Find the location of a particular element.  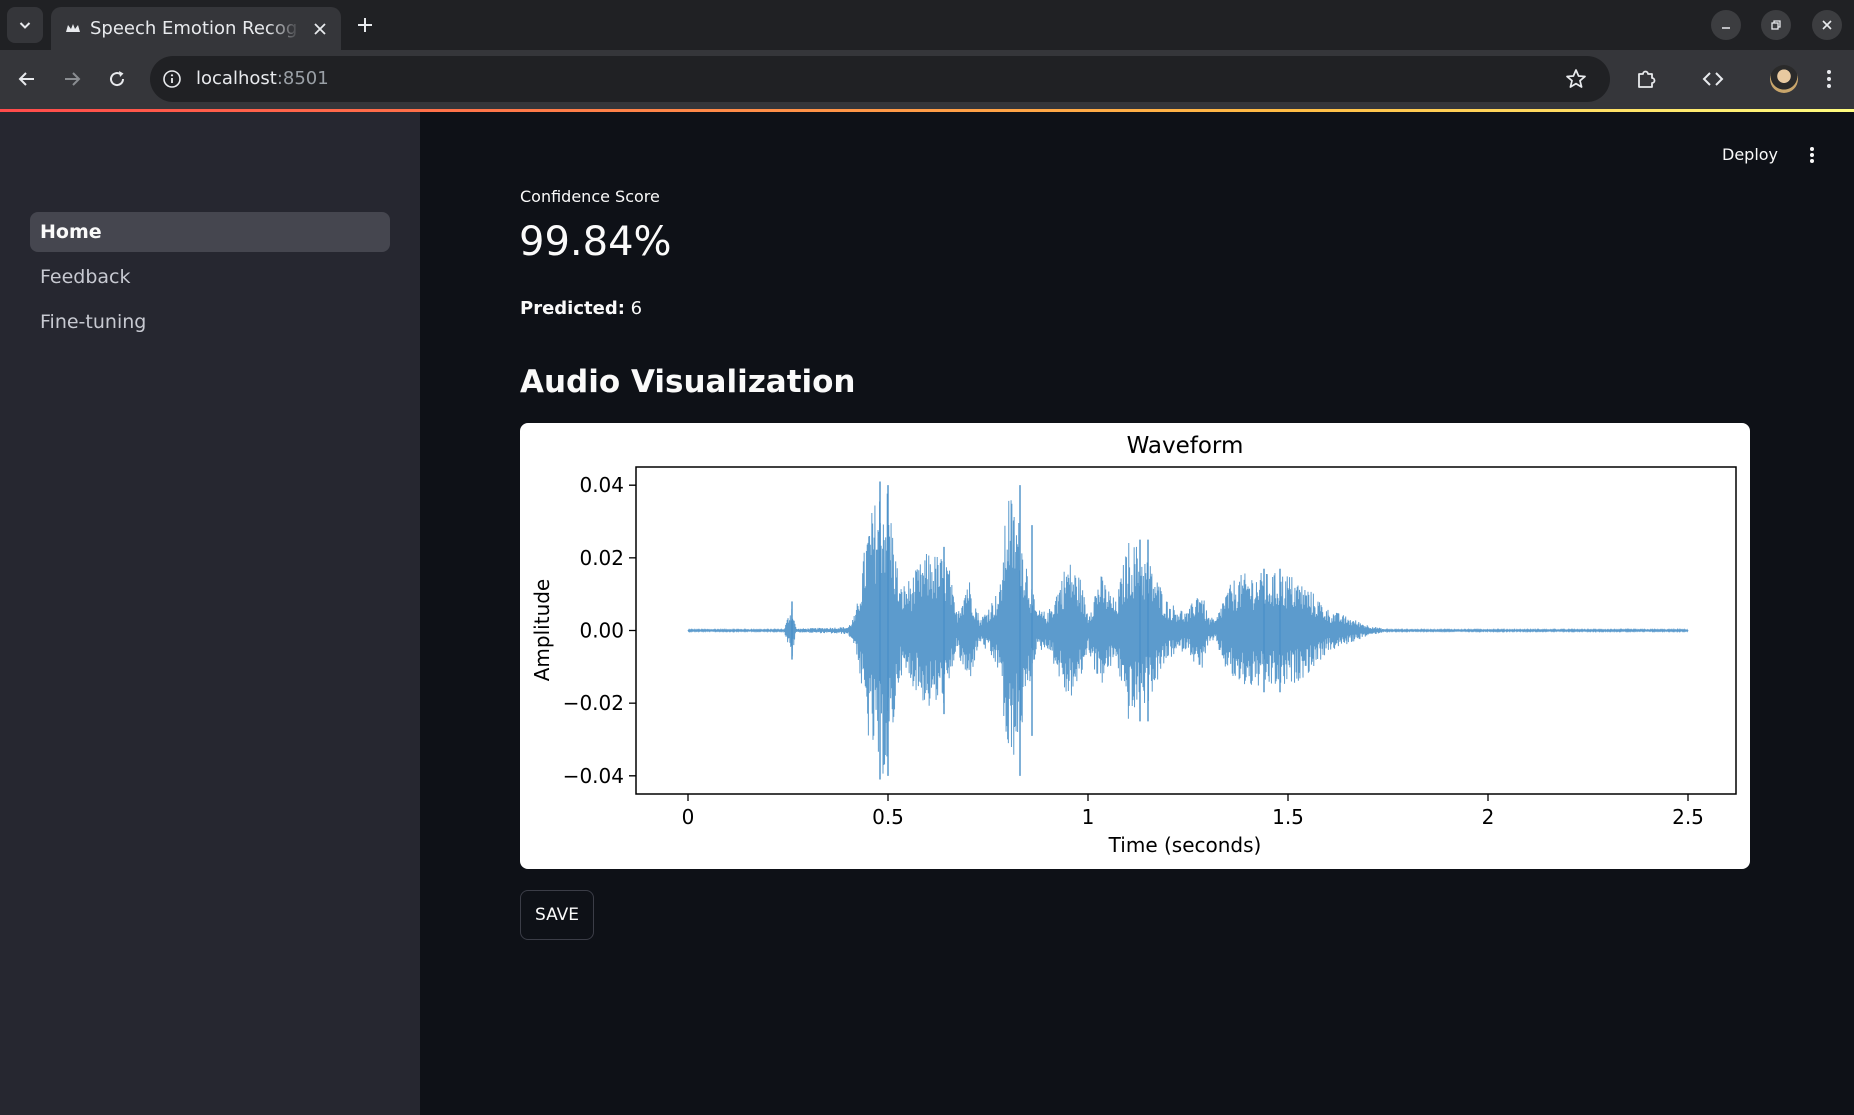

y-tick-label: −0.02 is located at coordinates (593, 703).